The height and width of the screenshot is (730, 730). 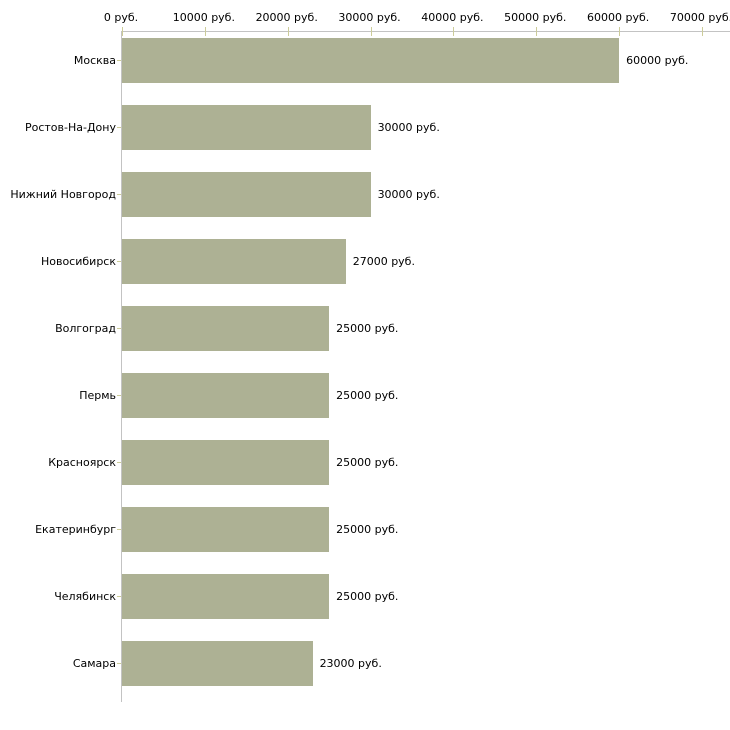 What do you see at coordinates (94, 60) in the screenshot?
I see `category-label: Москва` at bounding box center [94, 60].